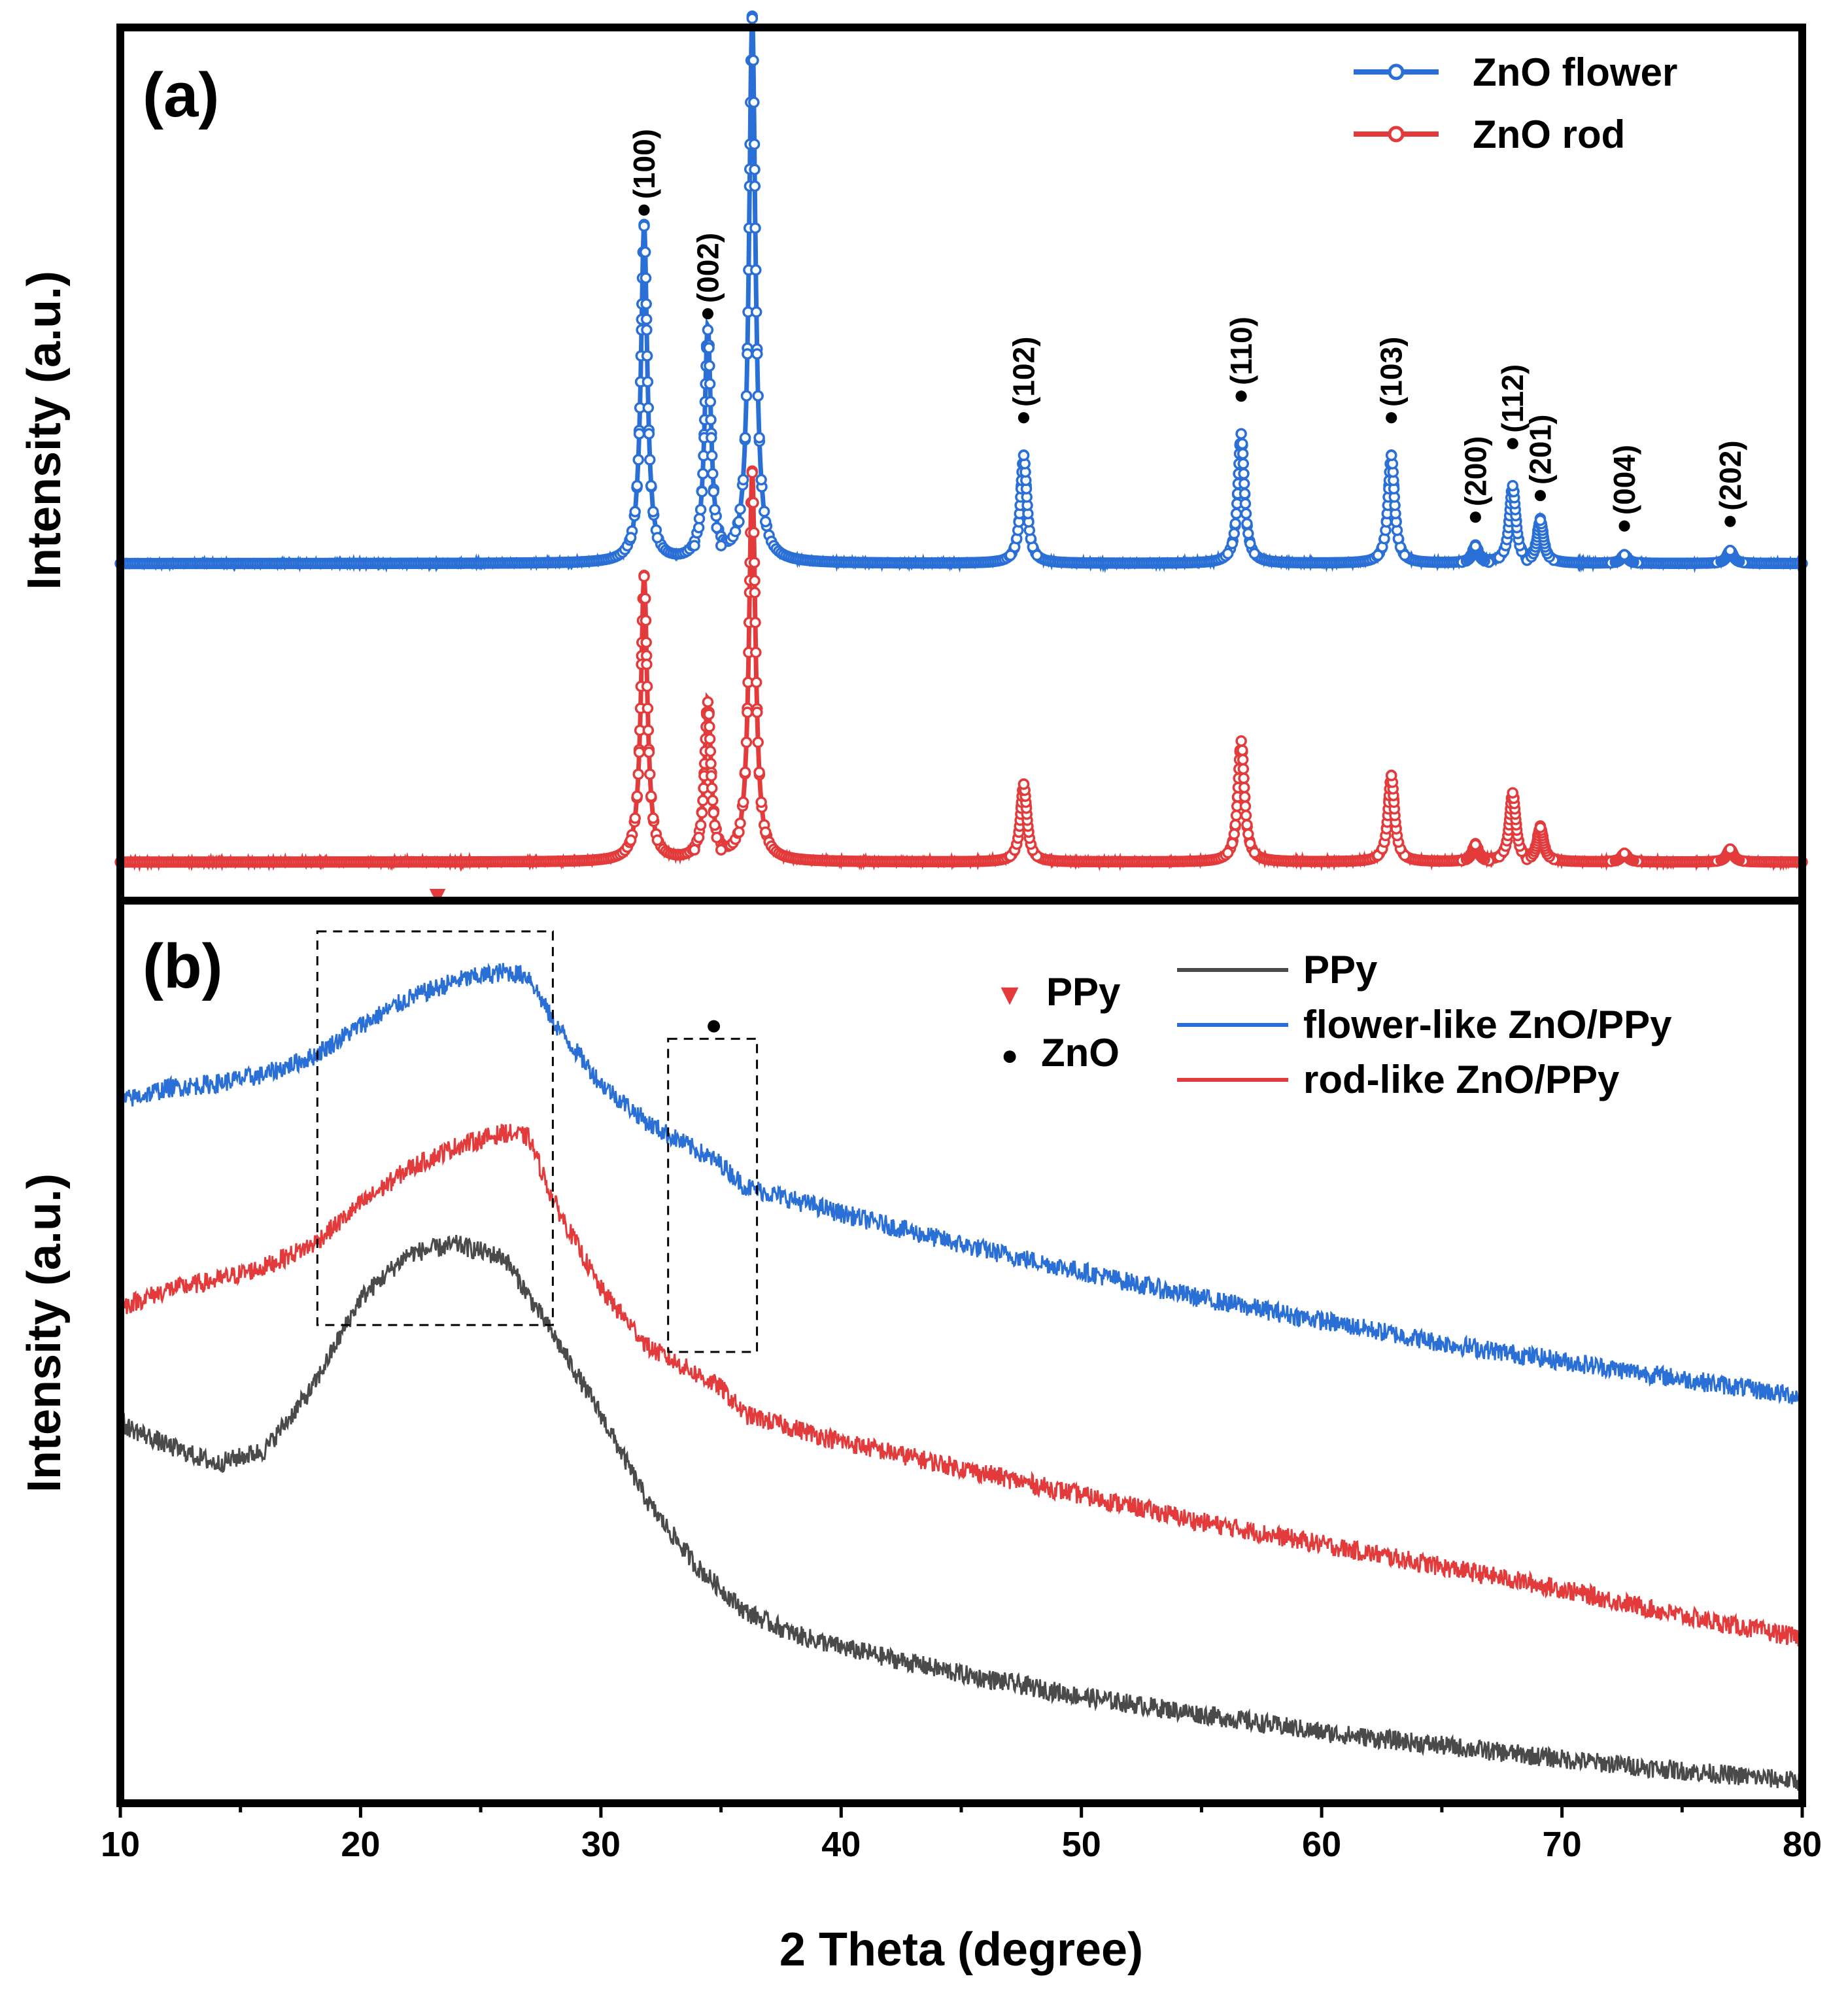 The height and width of the screenshot is (1989, 1848). Describe the element at coordinates (1513, 398) in the screenshot. I see `peak-label: (112)` at that location.